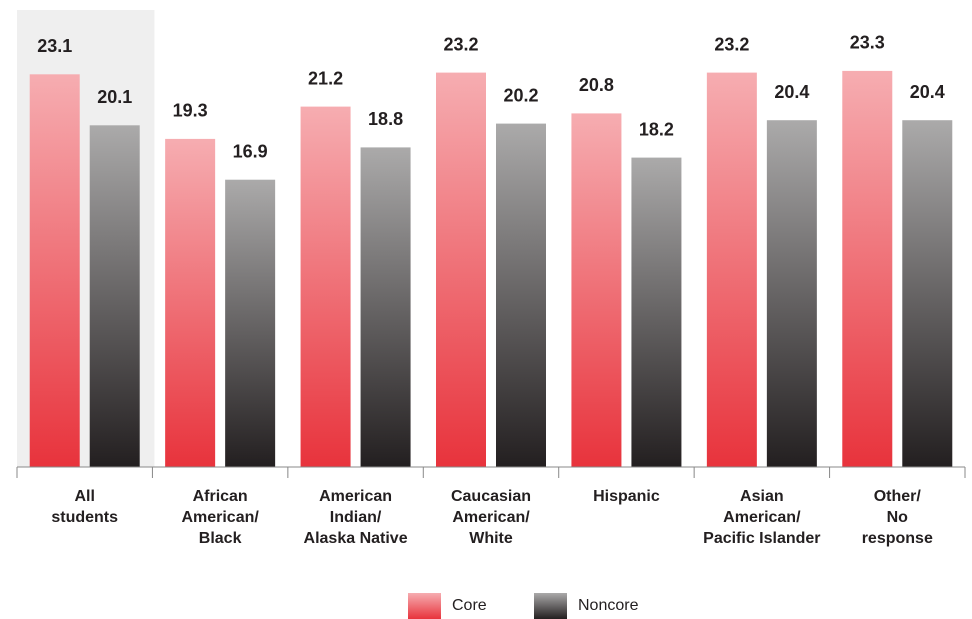  Describe the element at coordinates (626, 496) in the screenshot. I see `x-tick-label: Hispanic` at that location.